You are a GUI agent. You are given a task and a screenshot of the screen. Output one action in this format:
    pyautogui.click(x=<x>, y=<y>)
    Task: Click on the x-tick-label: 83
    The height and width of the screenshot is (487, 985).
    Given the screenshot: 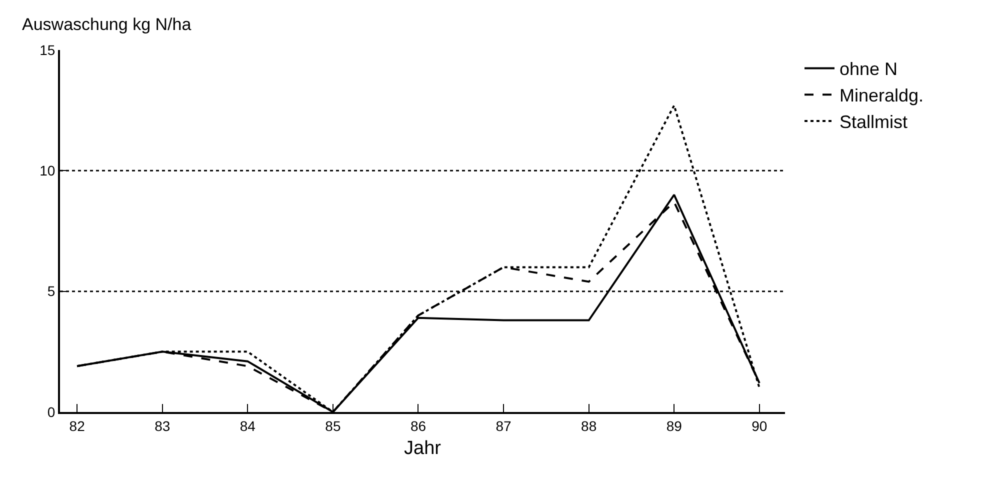 What is the action you would take?
    pyautogui.click(x=162, y=426)
    